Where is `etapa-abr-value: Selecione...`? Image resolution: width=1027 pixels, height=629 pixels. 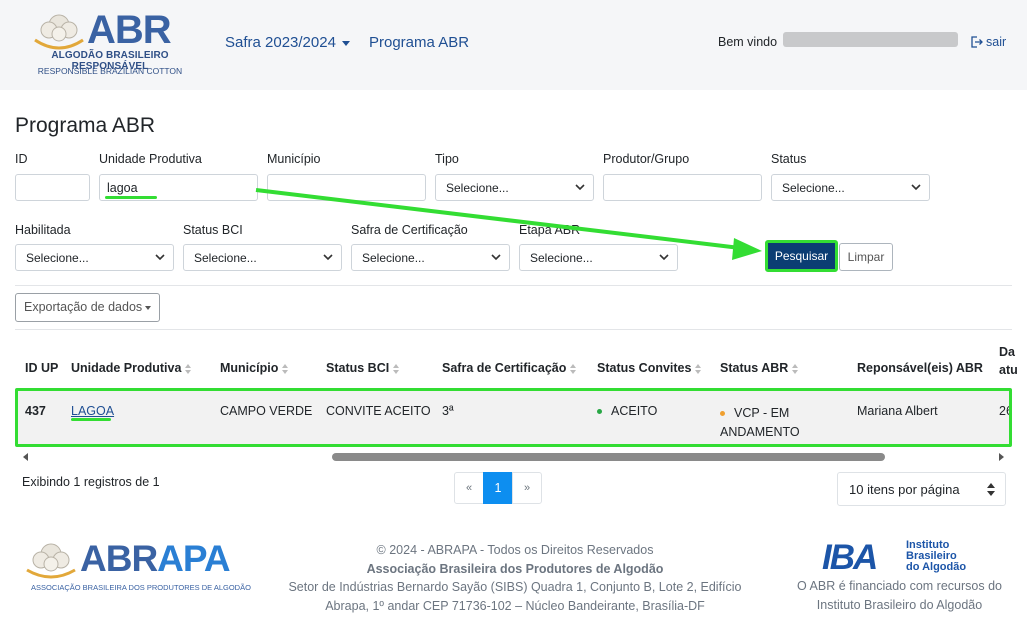
etapa-abr-value: Selecione... is located at coordinates (561, 258).